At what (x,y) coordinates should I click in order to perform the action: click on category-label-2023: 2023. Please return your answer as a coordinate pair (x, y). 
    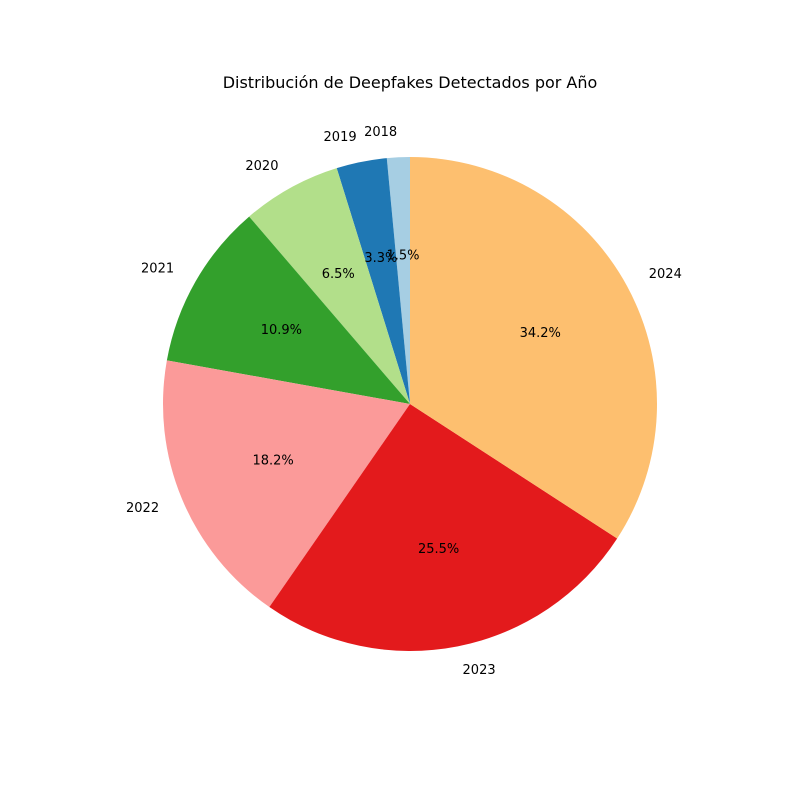
    Looking at the image, I should click on (479, 670).